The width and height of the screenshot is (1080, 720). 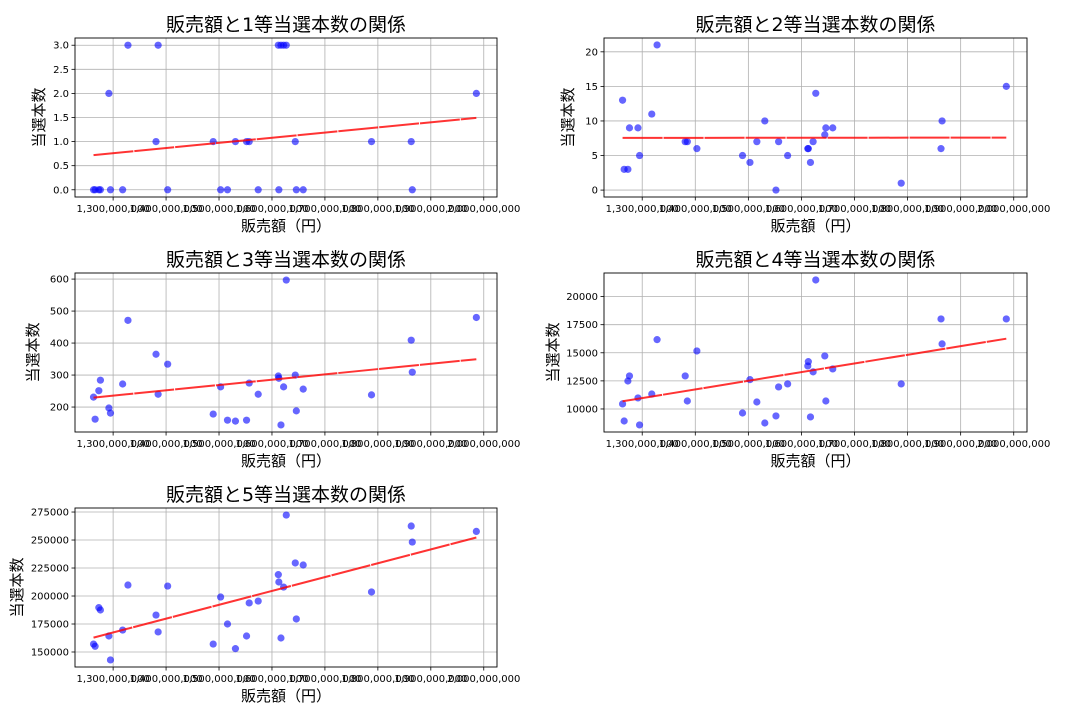 What do you see at coordinates (50, 541) in the screenshot?
I see `y-tick-label: 250000` at bounding box center [50, 541].